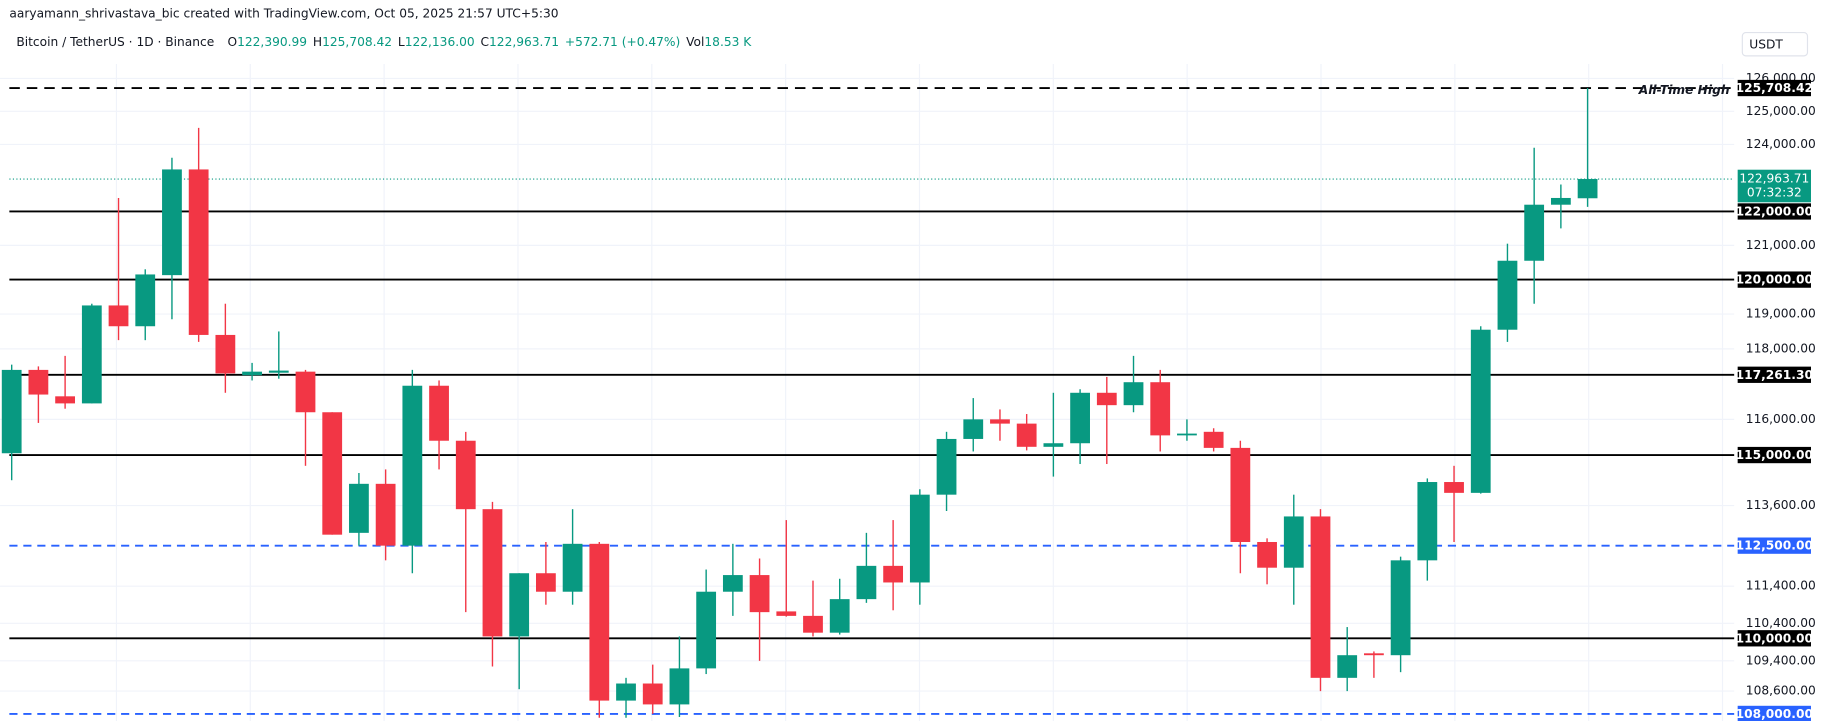 The height and width of the screenshot is (721, 1825). Describe the element at coordinates (1766, 44) in the screenshot. I see `currency: USDT` at that location.